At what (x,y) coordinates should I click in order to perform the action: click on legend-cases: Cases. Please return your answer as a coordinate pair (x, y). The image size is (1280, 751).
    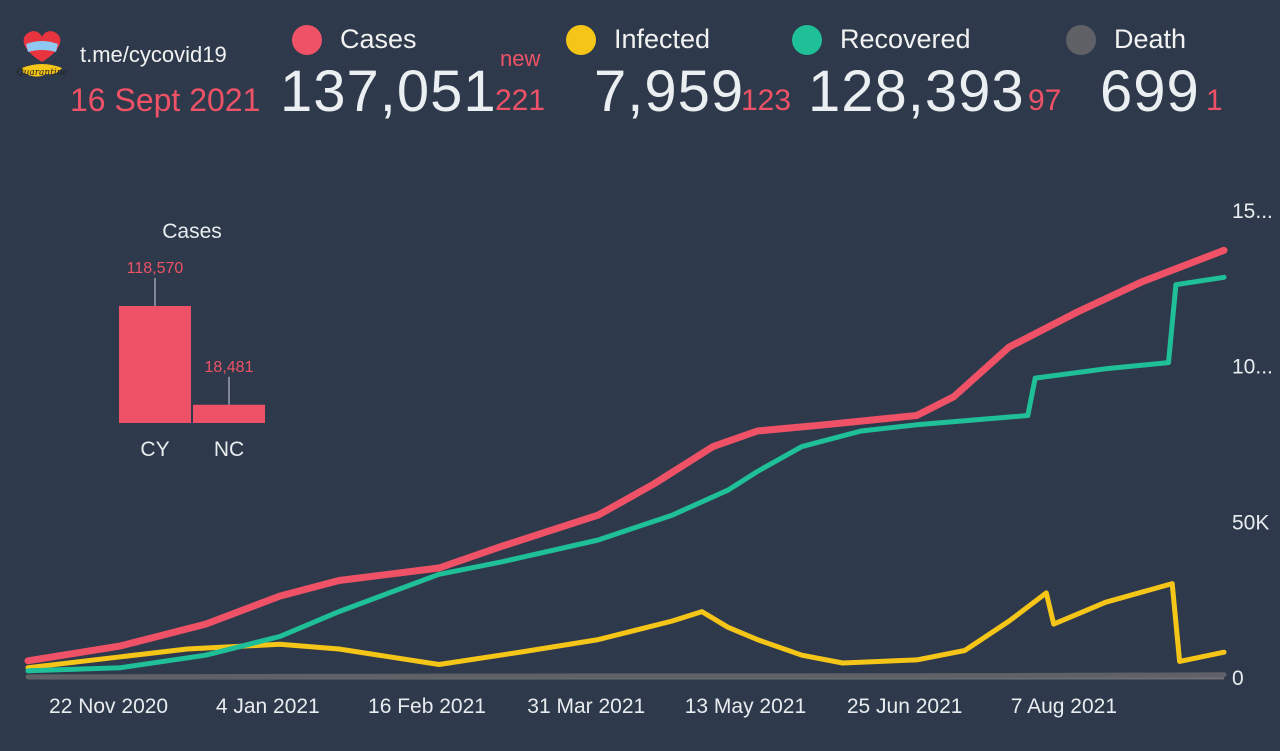
    Looking at the image, I should click on (354, 39).